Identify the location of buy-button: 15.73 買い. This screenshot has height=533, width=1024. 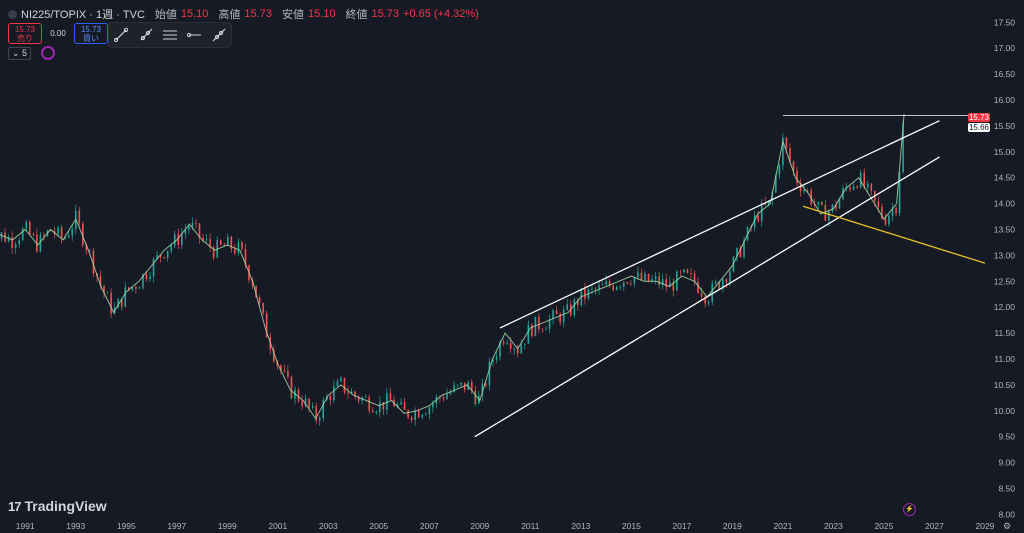
(91, 33).